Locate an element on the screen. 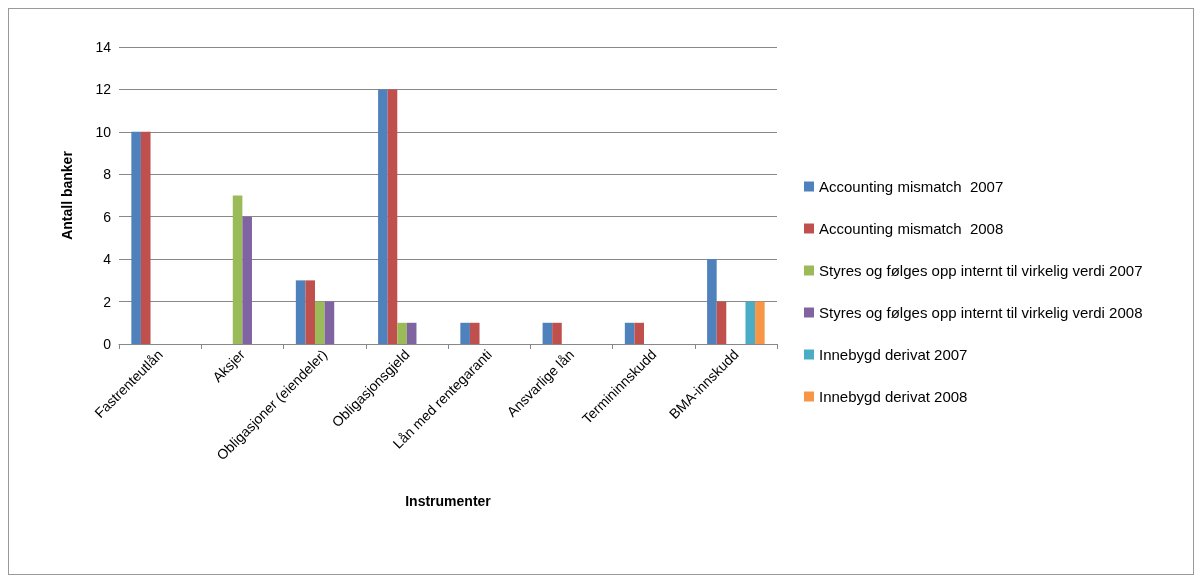  legend-label: Accounting mismatch 2007 is located at coordinates (911, 186).